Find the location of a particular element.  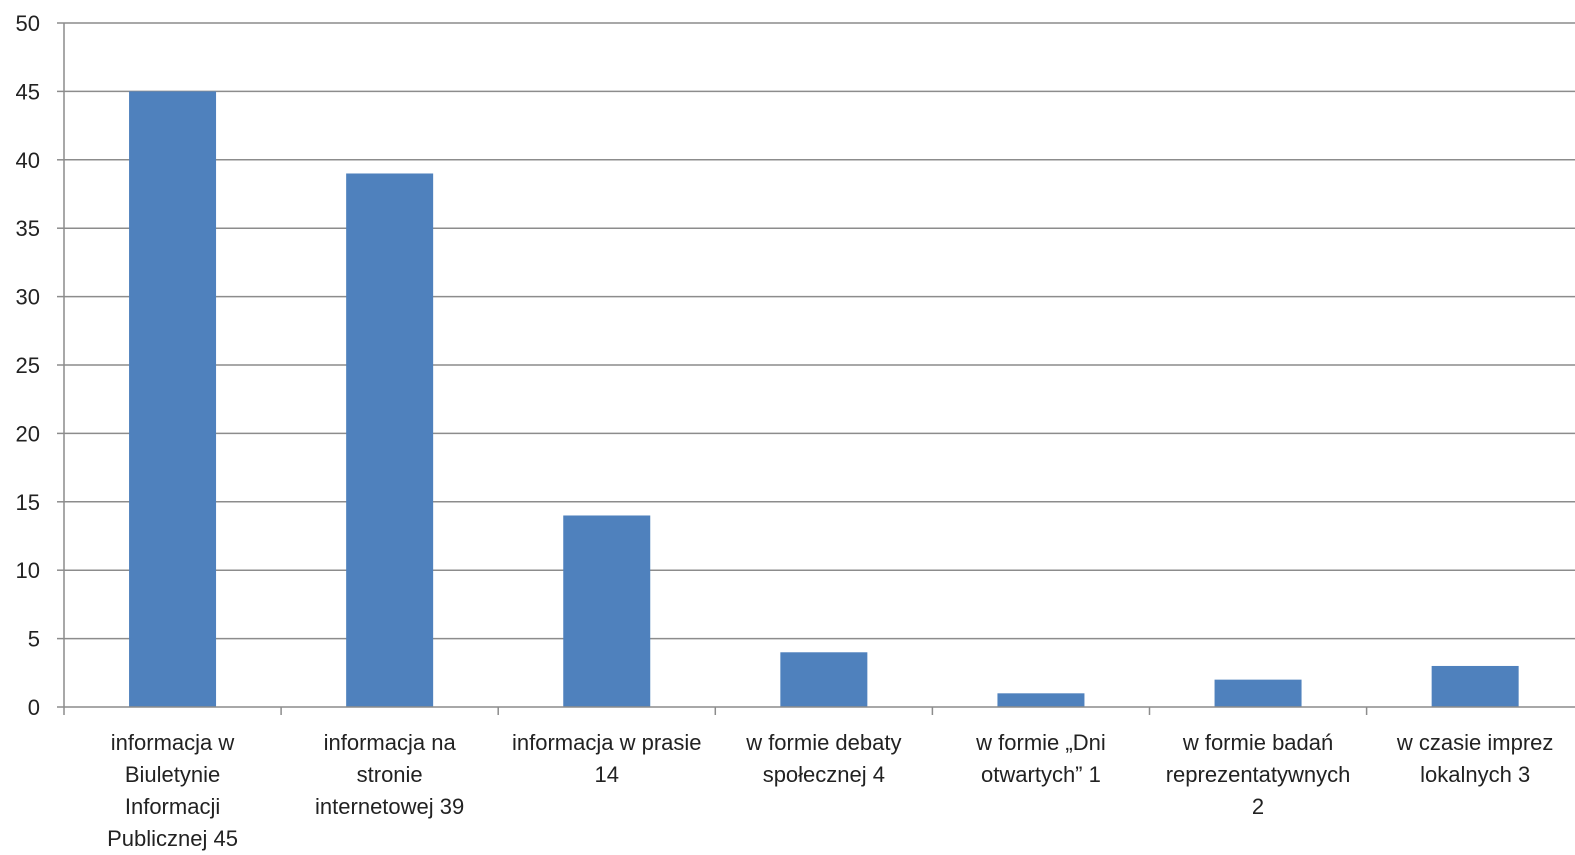

y-tick-label: 45 is located at coordinates (28, 91).